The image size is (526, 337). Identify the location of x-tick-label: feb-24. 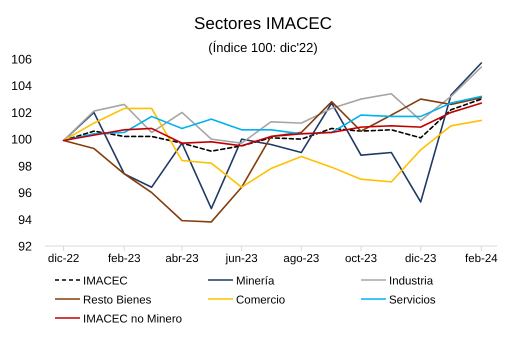
(481, 259).